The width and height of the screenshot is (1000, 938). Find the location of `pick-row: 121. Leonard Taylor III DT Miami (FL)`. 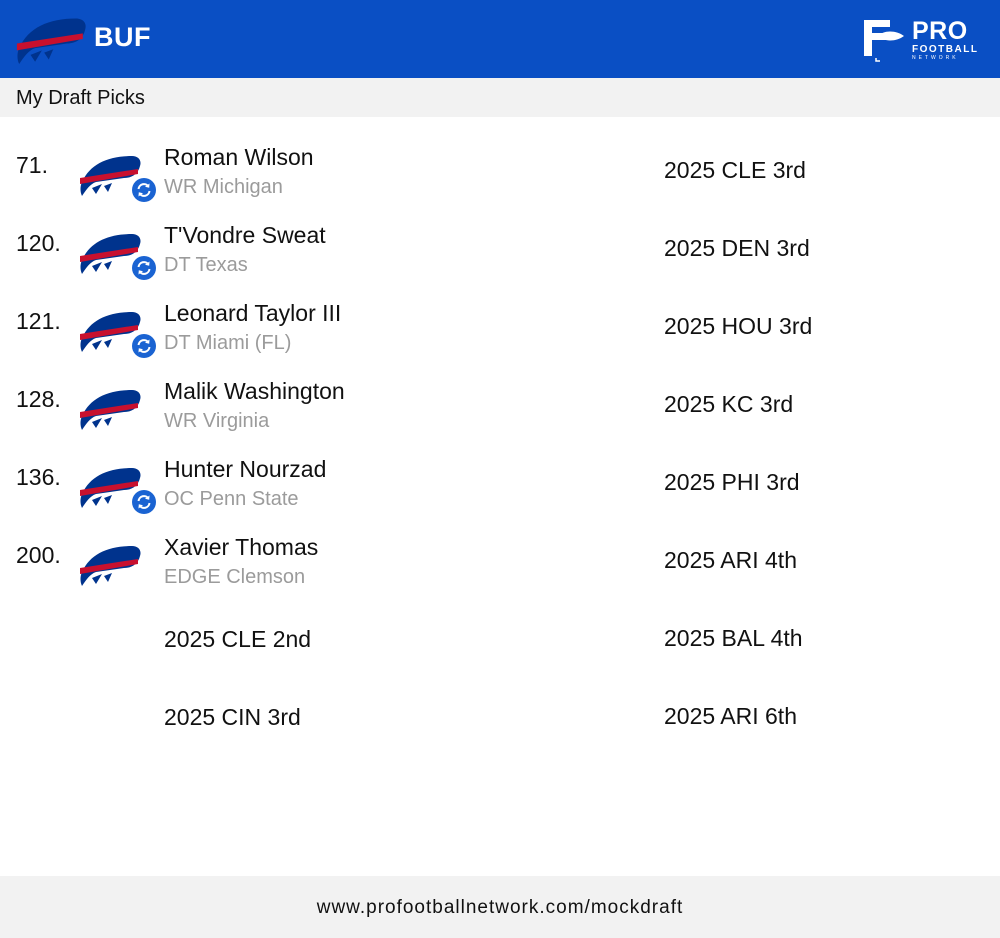

pick-row: 121. Leonard Taylor III DT Miami (FL) is located at coordinates (320, 339).